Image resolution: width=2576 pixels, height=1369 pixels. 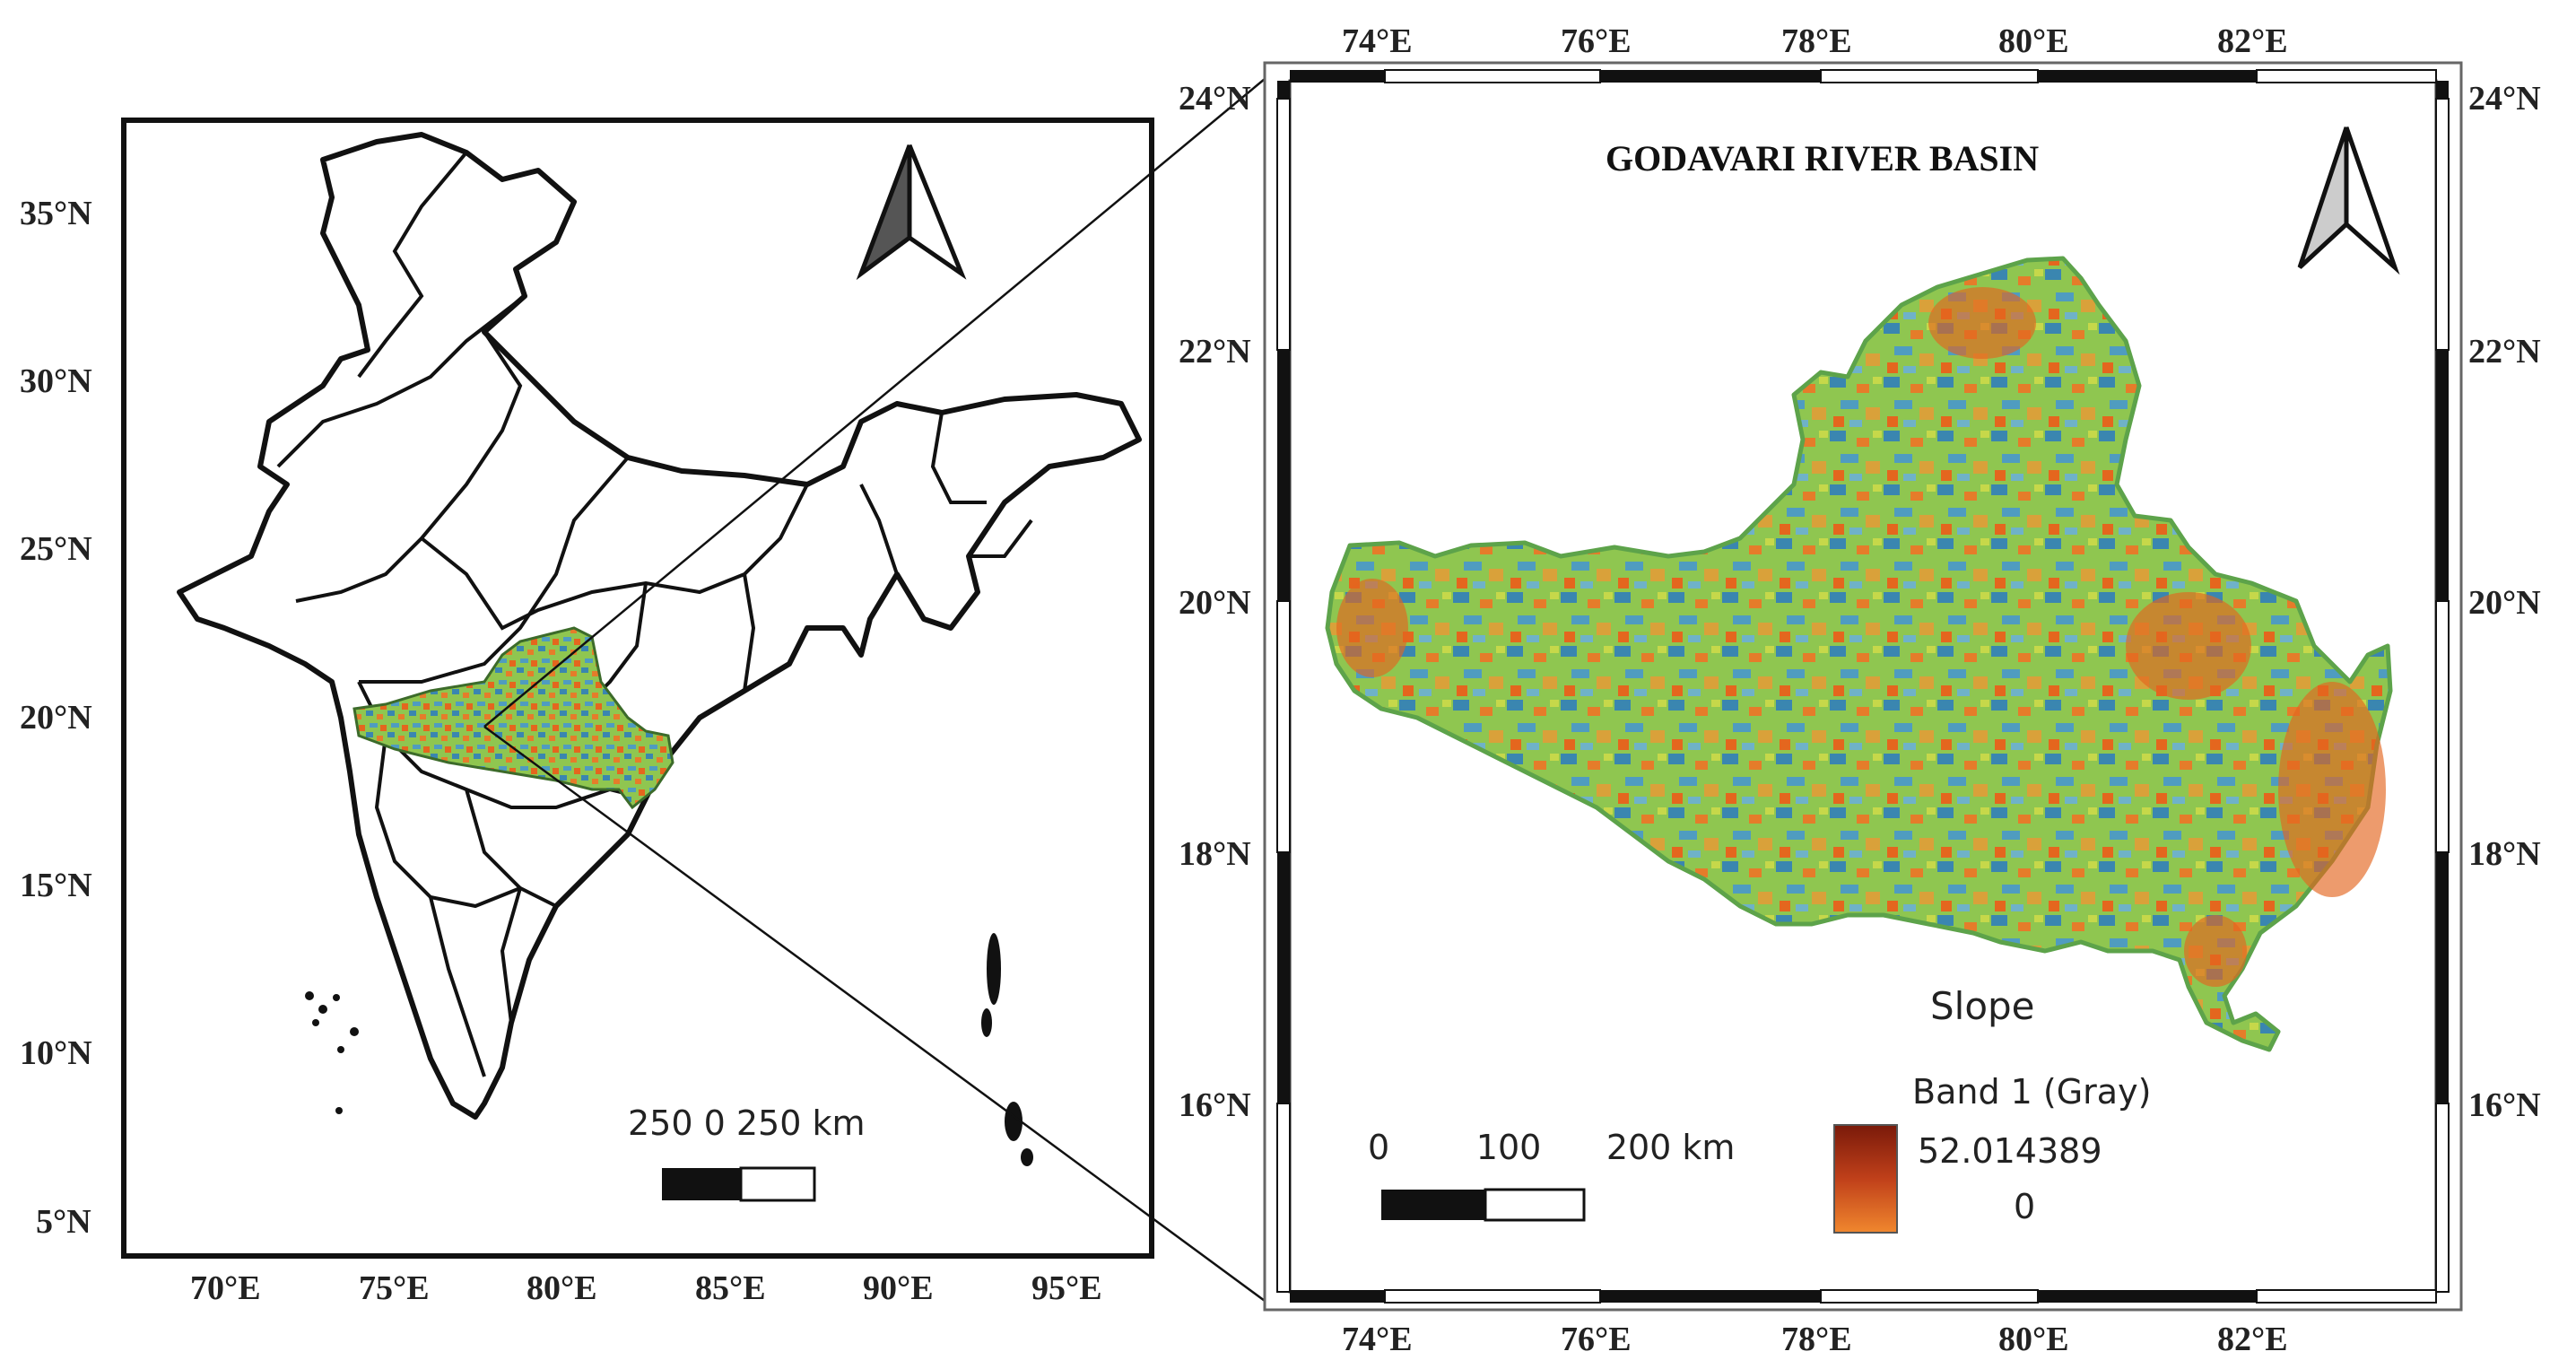 I want to click on top-graticule-bar, so click(x=1863, y=76).